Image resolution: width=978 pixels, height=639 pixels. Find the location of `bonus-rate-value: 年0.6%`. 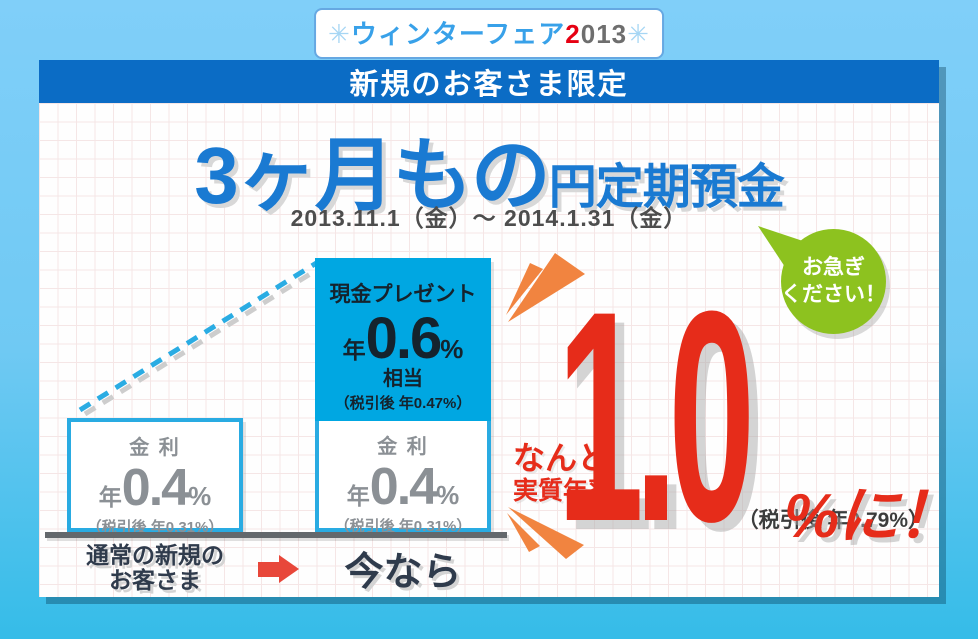

bonus-rate-value: 年0.6% is located at coordinates (403, 339).